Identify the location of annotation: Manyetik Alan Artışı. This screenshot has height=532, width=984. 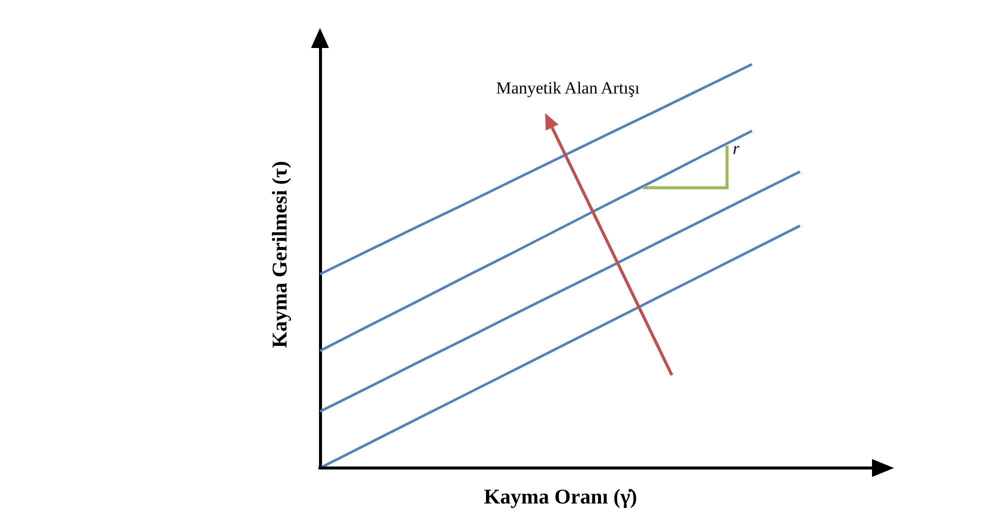
(568, 88).